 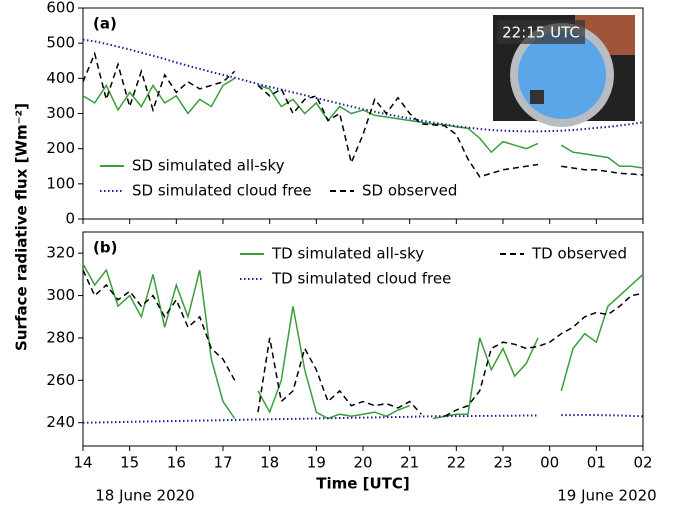 I want to click on legend-label: SD simulated all-sky, so click(x=208, y=166).